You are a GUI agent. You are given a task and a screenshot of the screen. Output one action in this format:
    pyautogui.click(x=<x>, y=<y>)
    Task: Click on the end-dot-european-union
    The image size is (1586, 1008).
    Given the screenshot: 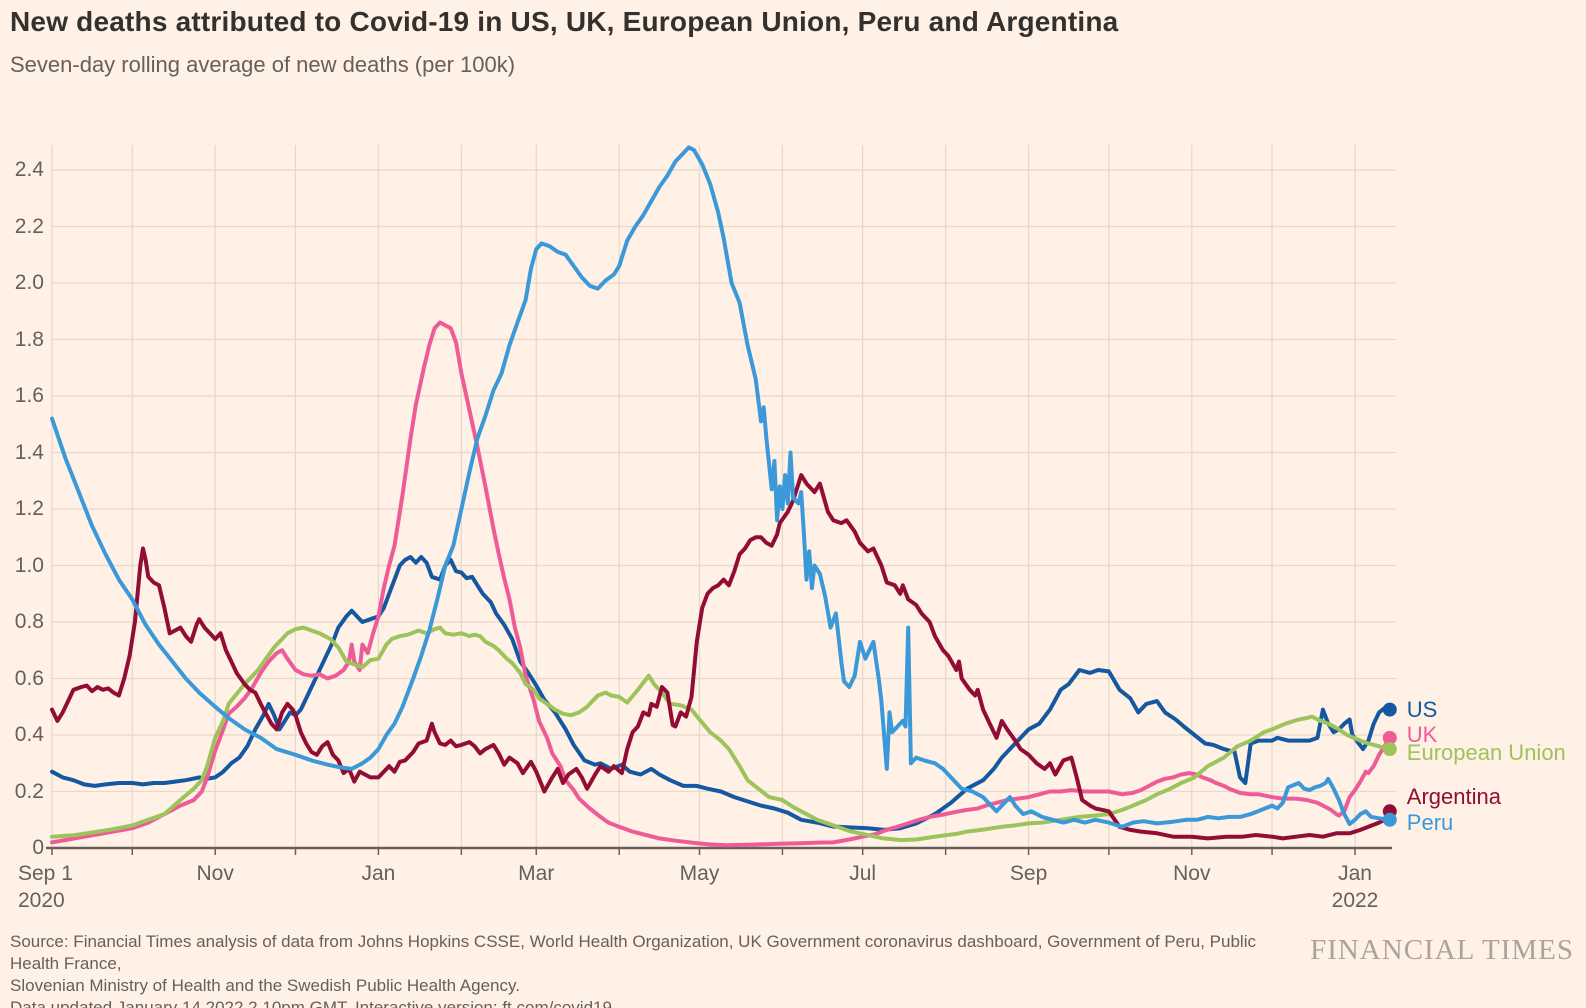 What is the action you would take?
    pyautogui.click(x=1389, y=749)
    